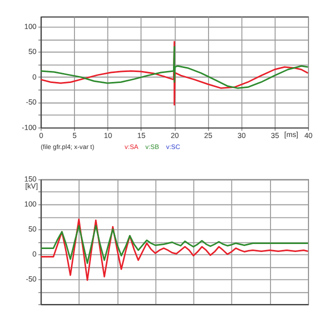 Image resolution: width=320 pixels, height=320 pixels. Describe the element at coordinates (31, 186) in the screenshot. I see `y-axis-title: [kV]` at that location.